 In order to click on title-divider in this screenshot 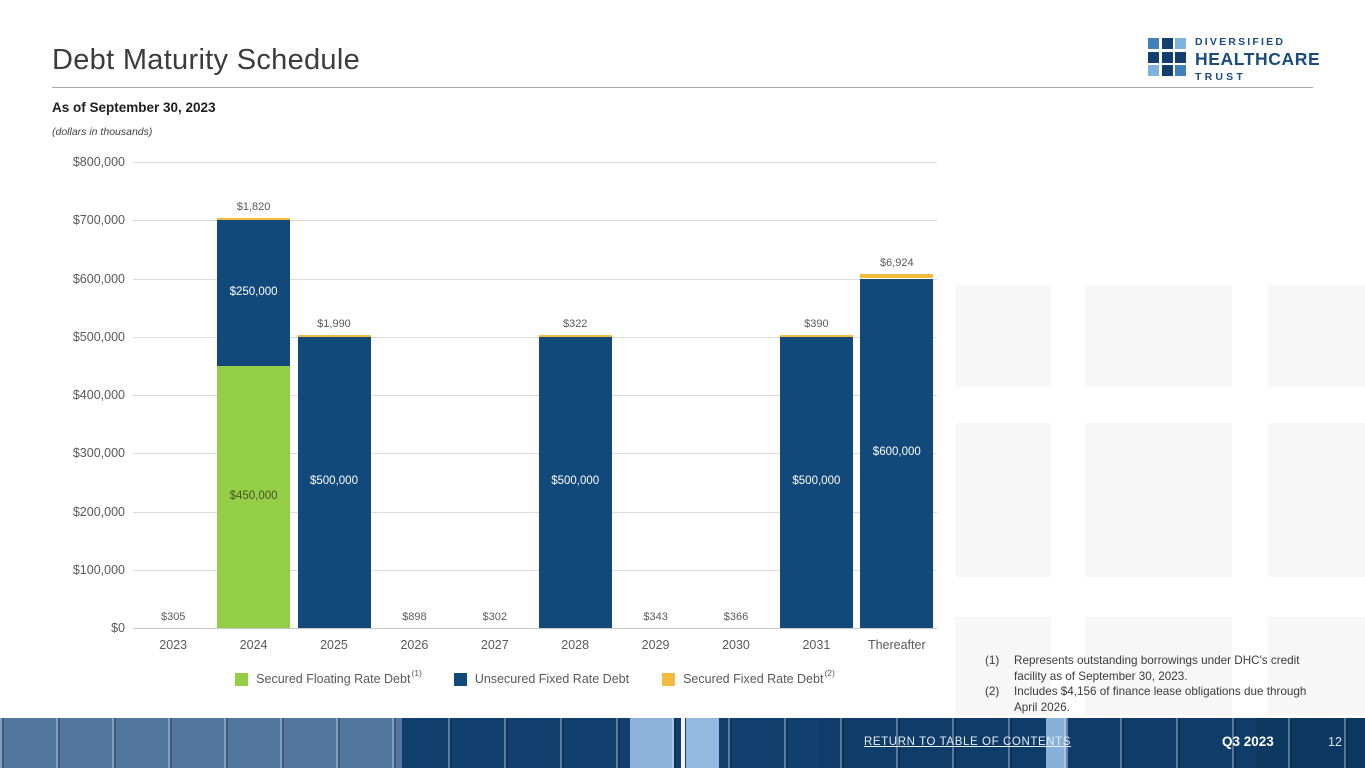, I will do `click(682, 87)`.